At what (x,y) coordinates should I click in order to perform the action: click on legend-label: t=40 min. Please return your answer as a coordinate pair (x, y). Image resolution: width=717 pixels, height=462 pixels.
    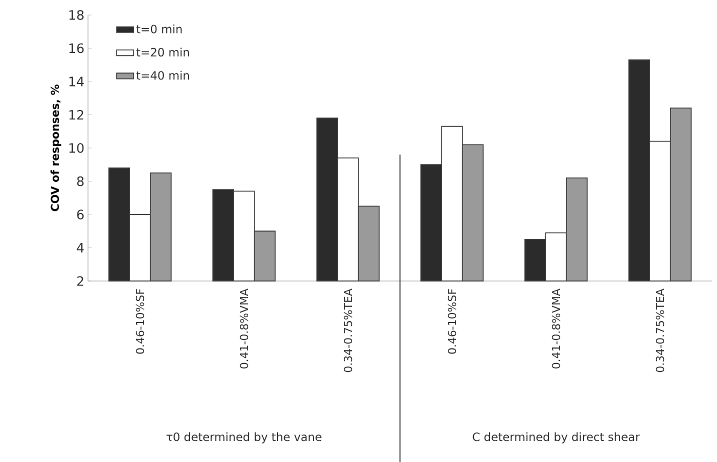
    Looking at the image, I should click on (162, 75).